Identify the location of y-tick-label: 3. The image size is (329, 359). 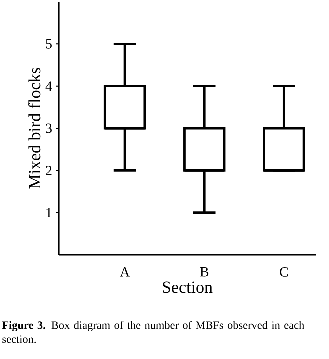
(49, 129).